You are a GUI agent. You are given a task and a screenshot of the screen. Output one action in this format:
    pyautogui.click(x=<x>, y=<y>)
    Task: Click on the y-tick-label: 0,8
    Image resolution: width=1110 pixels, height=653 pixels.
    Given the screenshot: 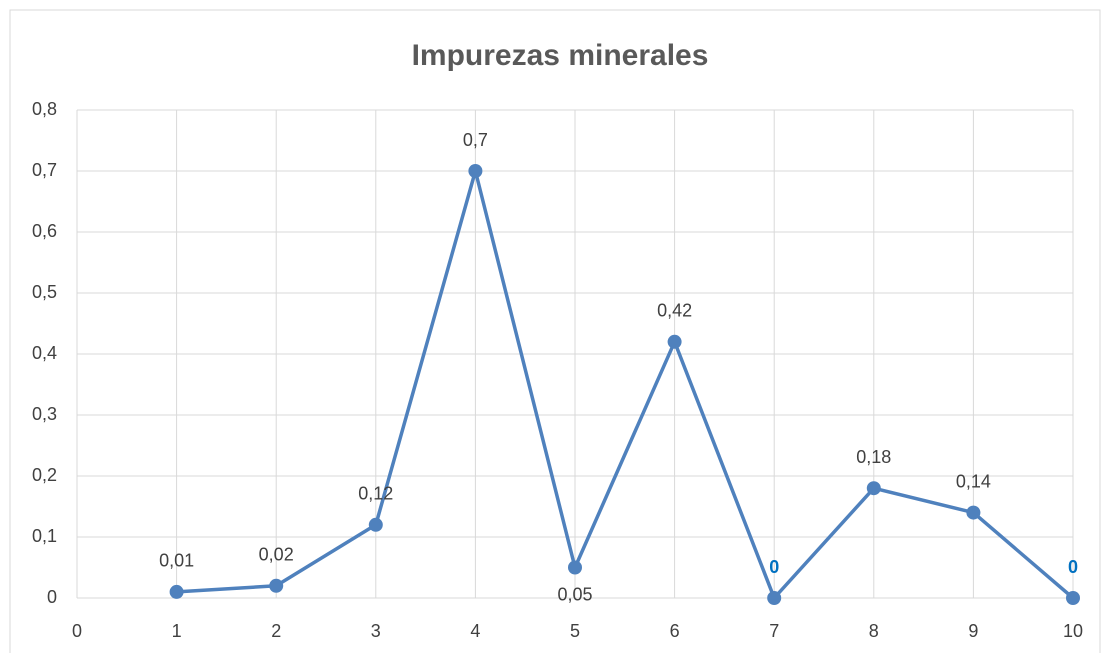 What is the action you would take?
    pyautogui.click(x=44, y=109)
    